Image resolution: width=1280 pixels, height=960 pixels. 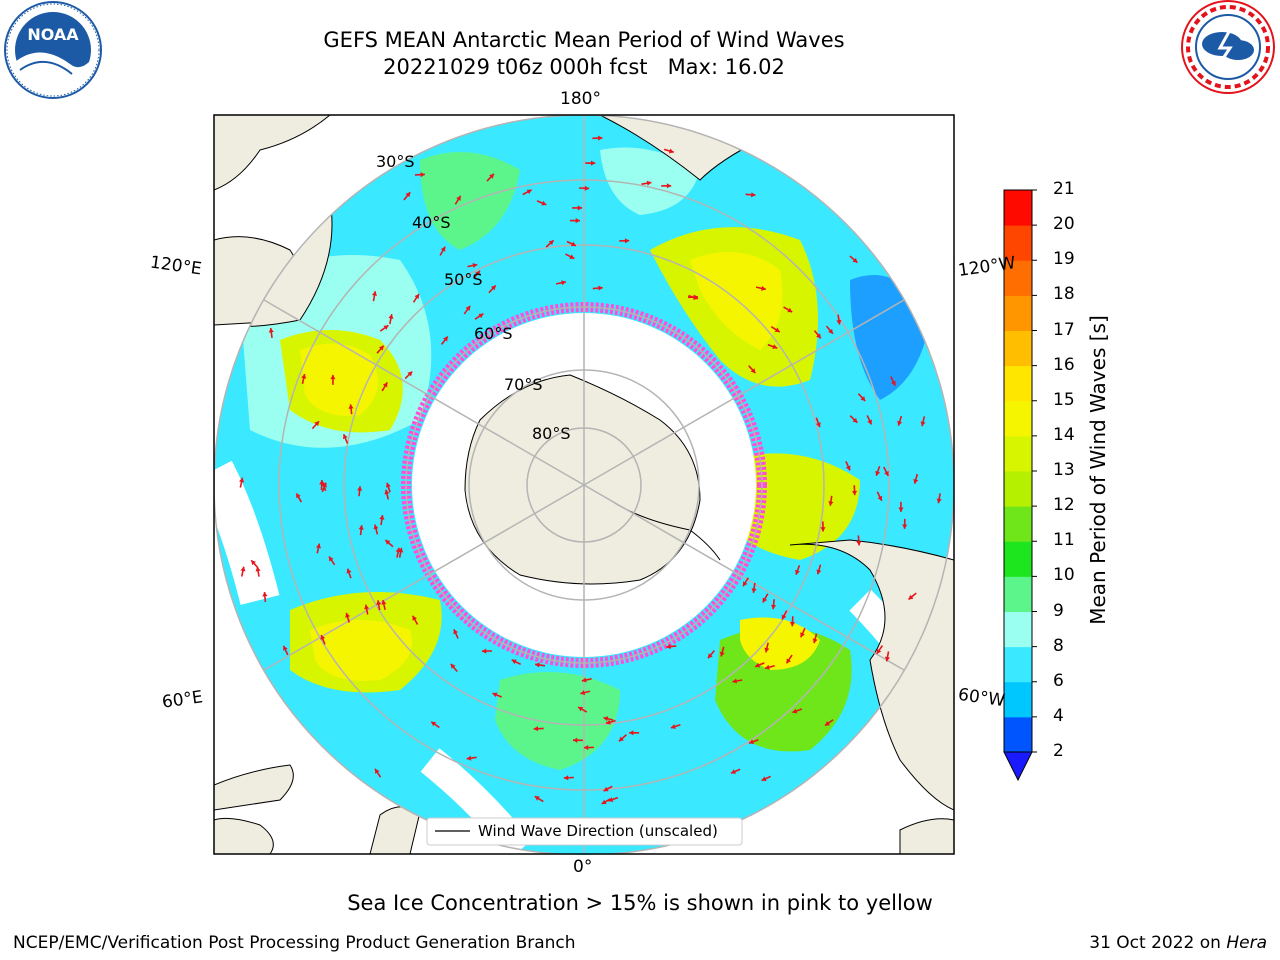 I want to click on colorbar, so click(x=1020, y=485).